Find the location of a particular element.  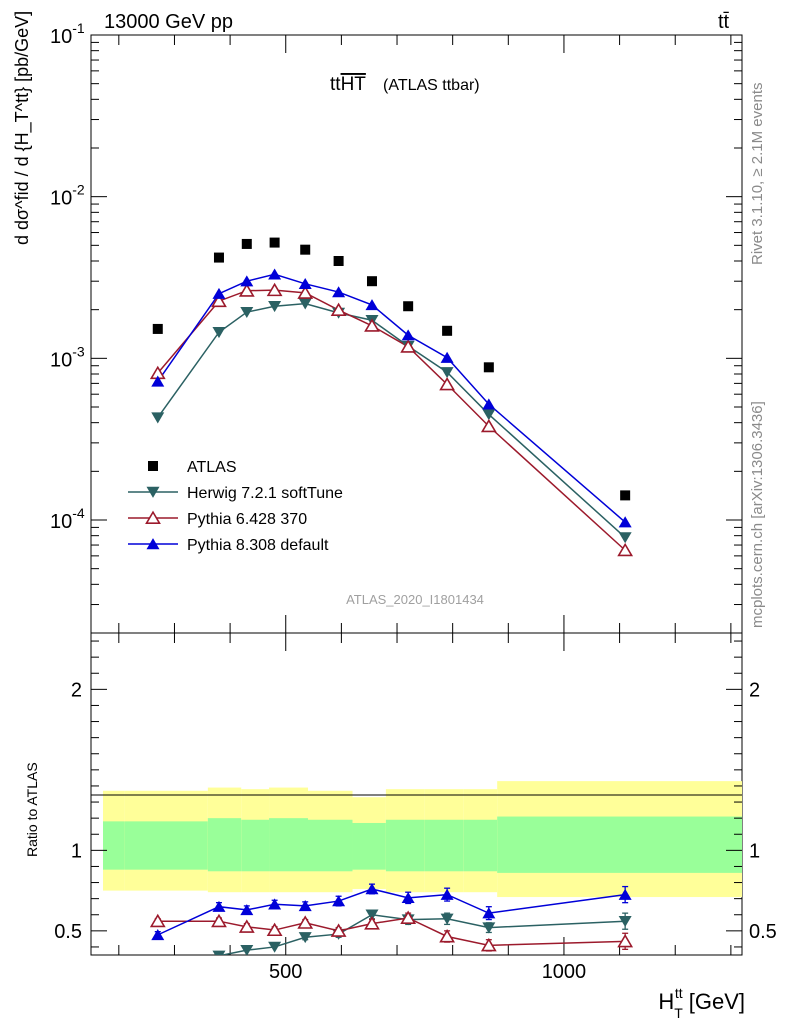

legend-label: Pythia 6.428 370 is located at coordinates (247, 519).